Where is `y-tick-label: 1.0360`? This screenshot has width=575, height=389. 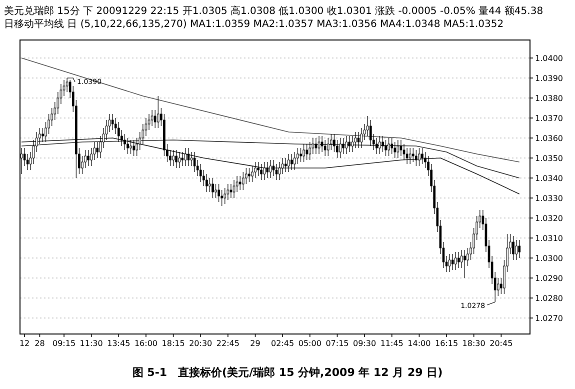
y-tick-label: 1.0360 is located at coordinates (549, 138).